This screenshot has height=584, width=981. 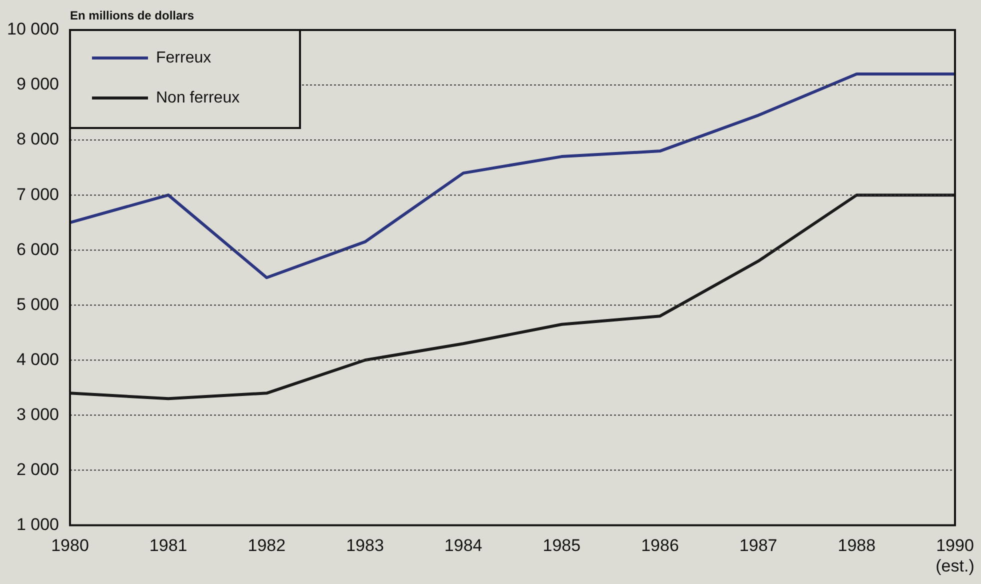 What do you see at coordinates (758, 546) in the screenshot?
I see `x-tick-label: 1987` at bounding box center [758, 546].